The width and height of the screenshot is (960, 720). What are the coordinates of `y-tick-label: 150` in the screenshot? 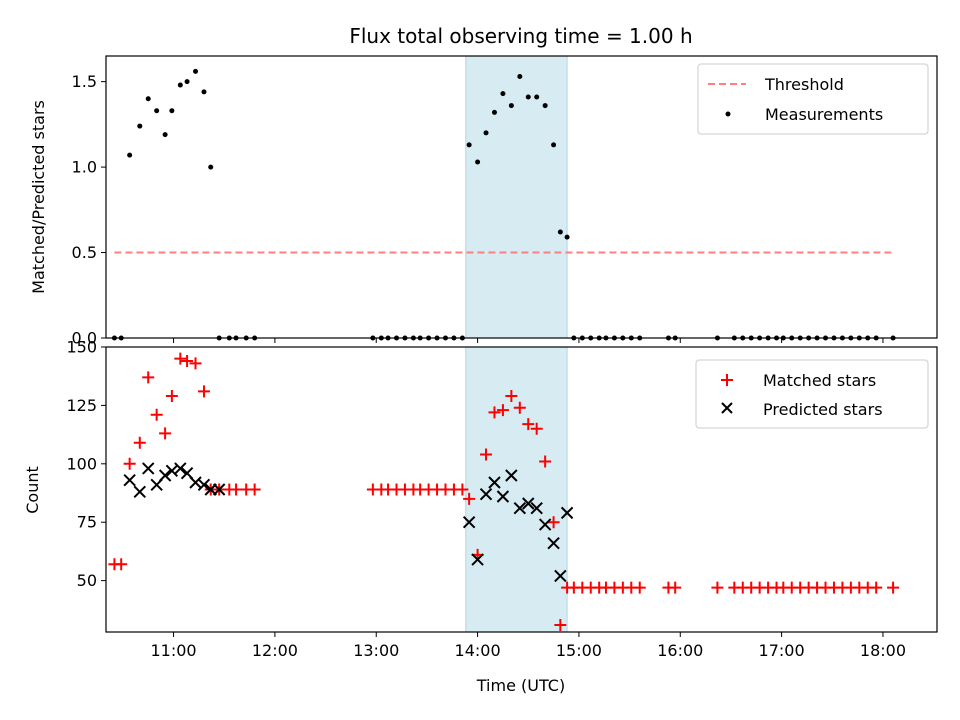 It's located at (81, 347).